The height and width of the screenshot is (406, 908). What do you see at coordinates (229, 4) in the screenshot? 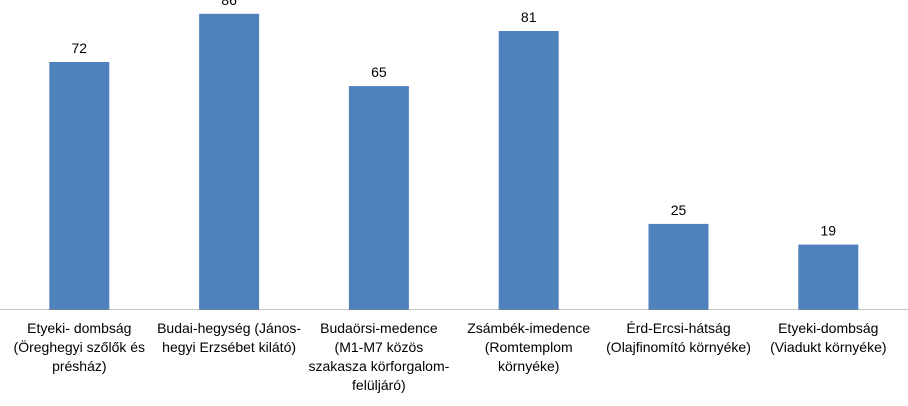
I see `data-label: 86` at bounding box center [229, 4].